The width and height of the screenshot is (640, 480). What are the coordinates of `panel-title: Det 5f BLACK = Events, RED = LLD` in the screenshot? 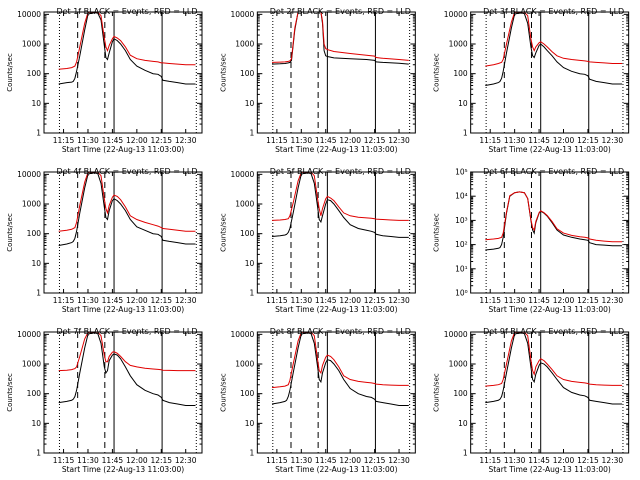 It's located at (340, 171).